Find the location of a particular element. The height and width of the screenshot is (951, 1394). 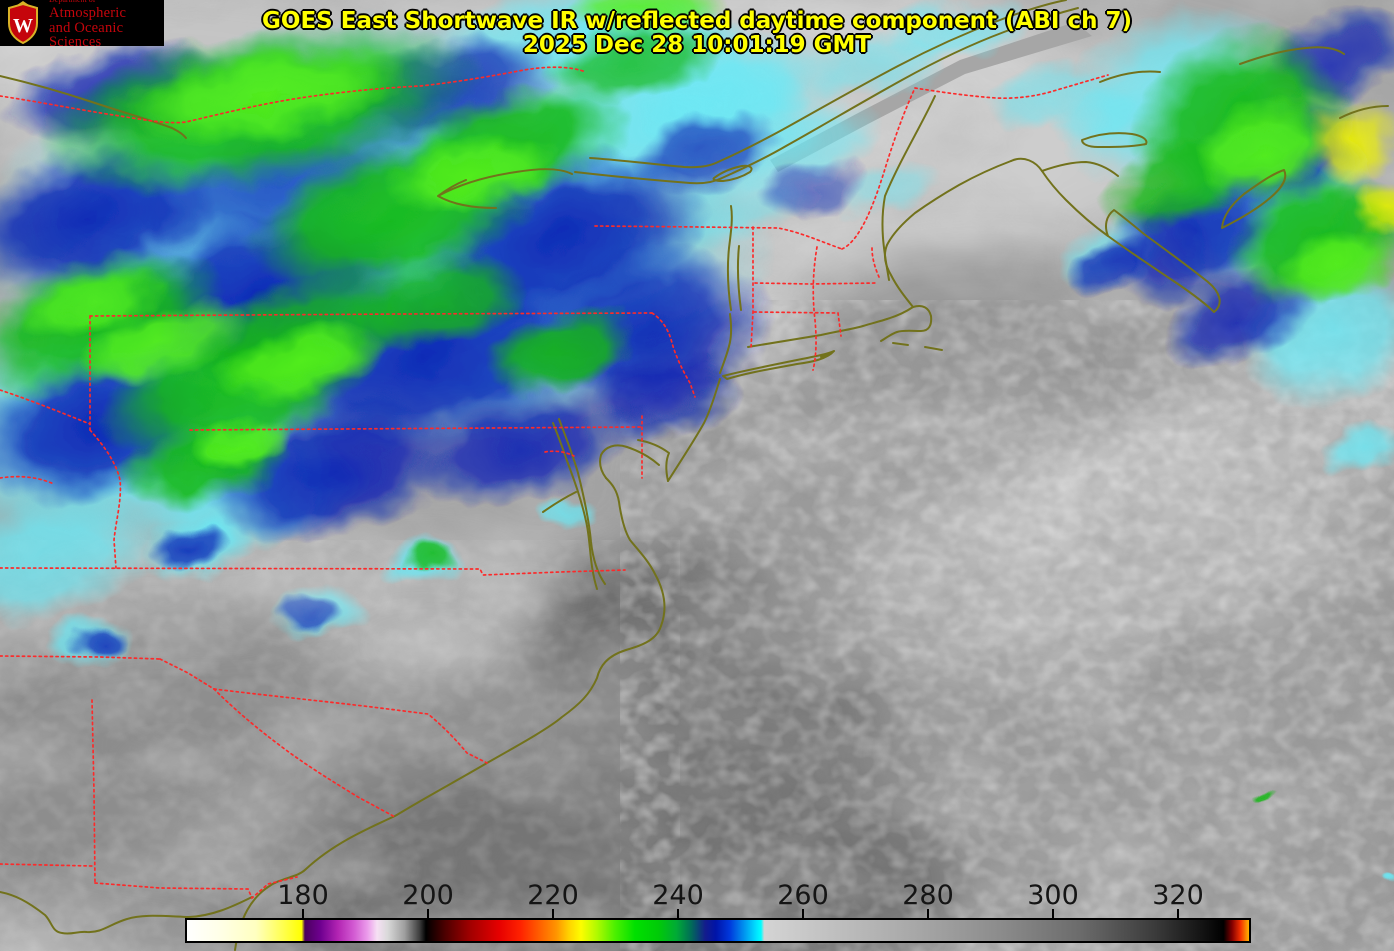

chesapeake-east-shore is located at coordinates (582, 501).